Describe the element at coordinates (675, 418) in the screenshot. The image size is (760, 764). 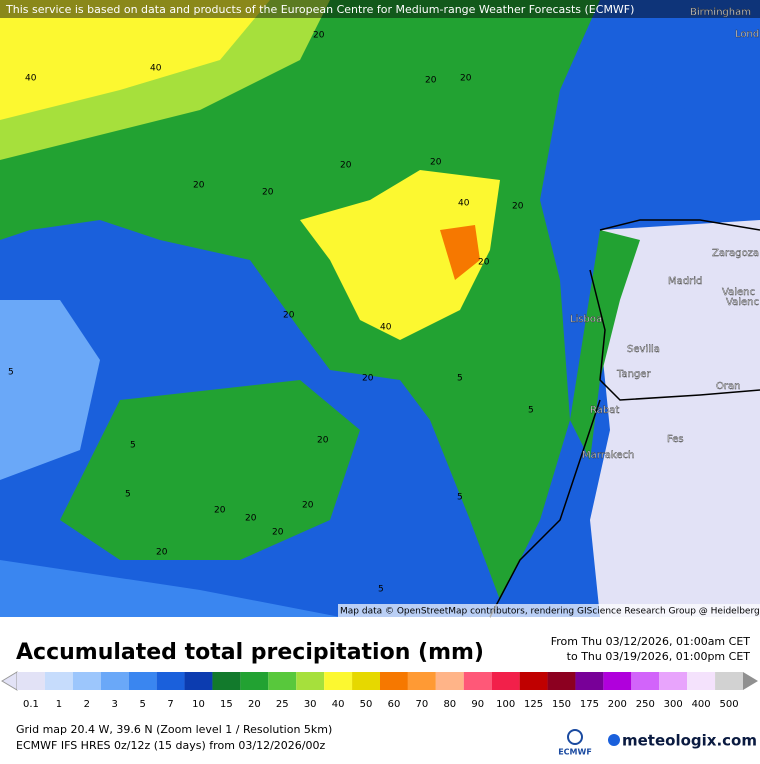
I see `land-light` at that location.